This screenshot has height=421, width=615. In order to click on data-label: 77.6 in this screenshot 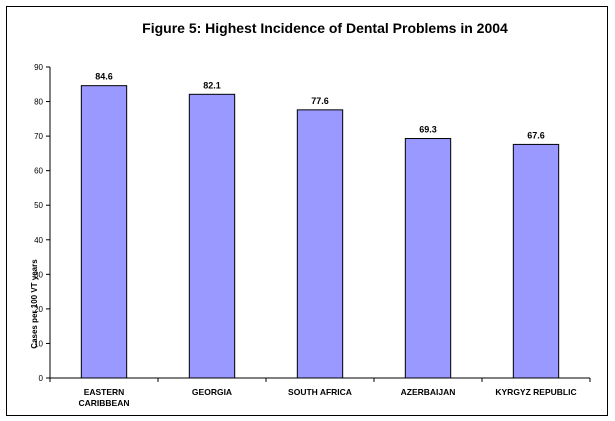, I will do `click(320, 101)`.